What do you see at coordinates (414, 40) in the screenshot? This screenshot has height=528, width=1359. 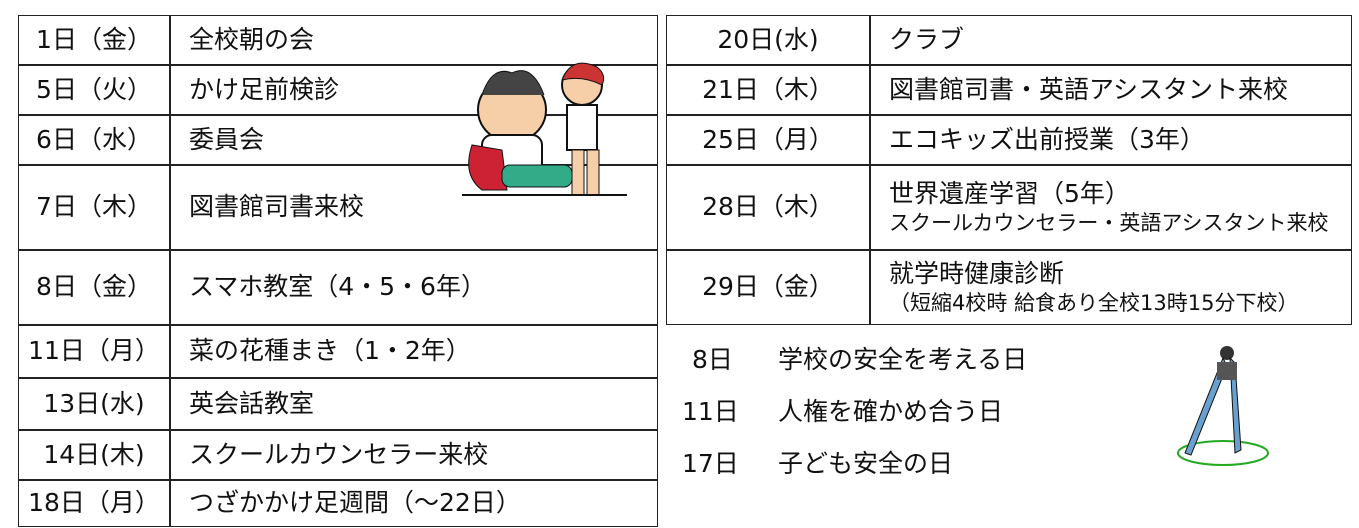 I see `event-cell: 全校朝の会` at bounding box center [414, 40].